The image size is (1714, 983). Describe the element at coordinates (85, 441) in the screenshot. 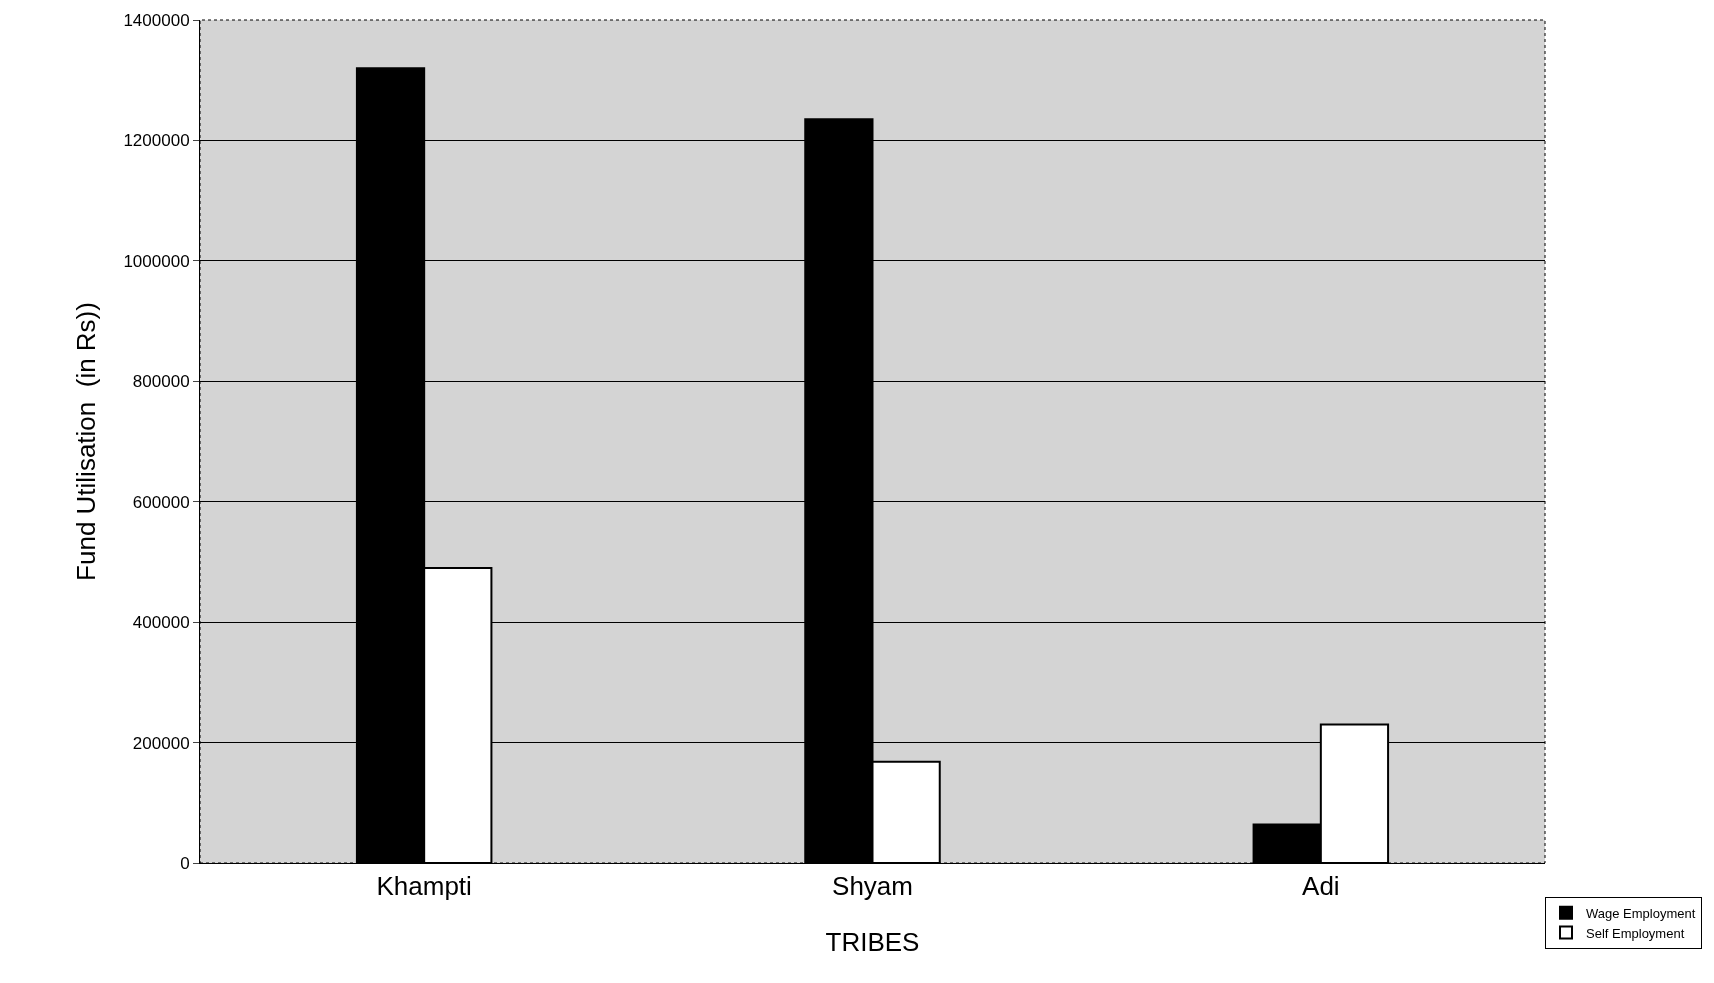

I see `y-axis-title: Fund Utilisation (in Rs))` at that location.